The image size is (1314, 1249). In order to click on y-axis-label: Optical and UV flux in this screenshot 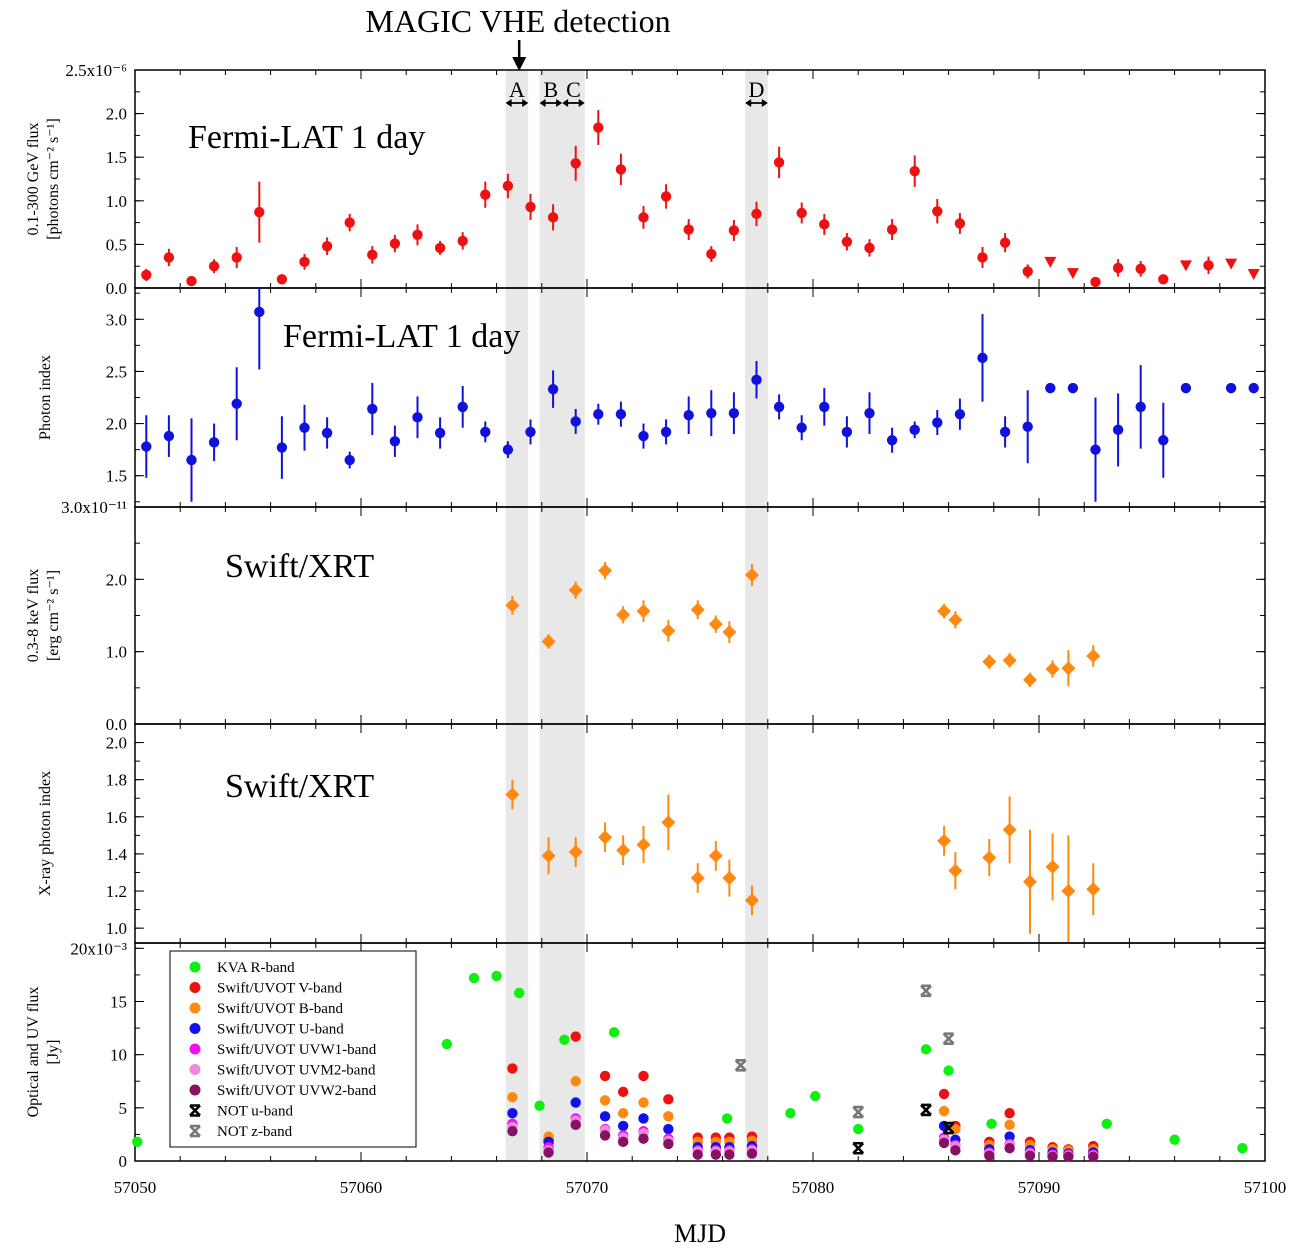, I will do `click(33, 1052)`.